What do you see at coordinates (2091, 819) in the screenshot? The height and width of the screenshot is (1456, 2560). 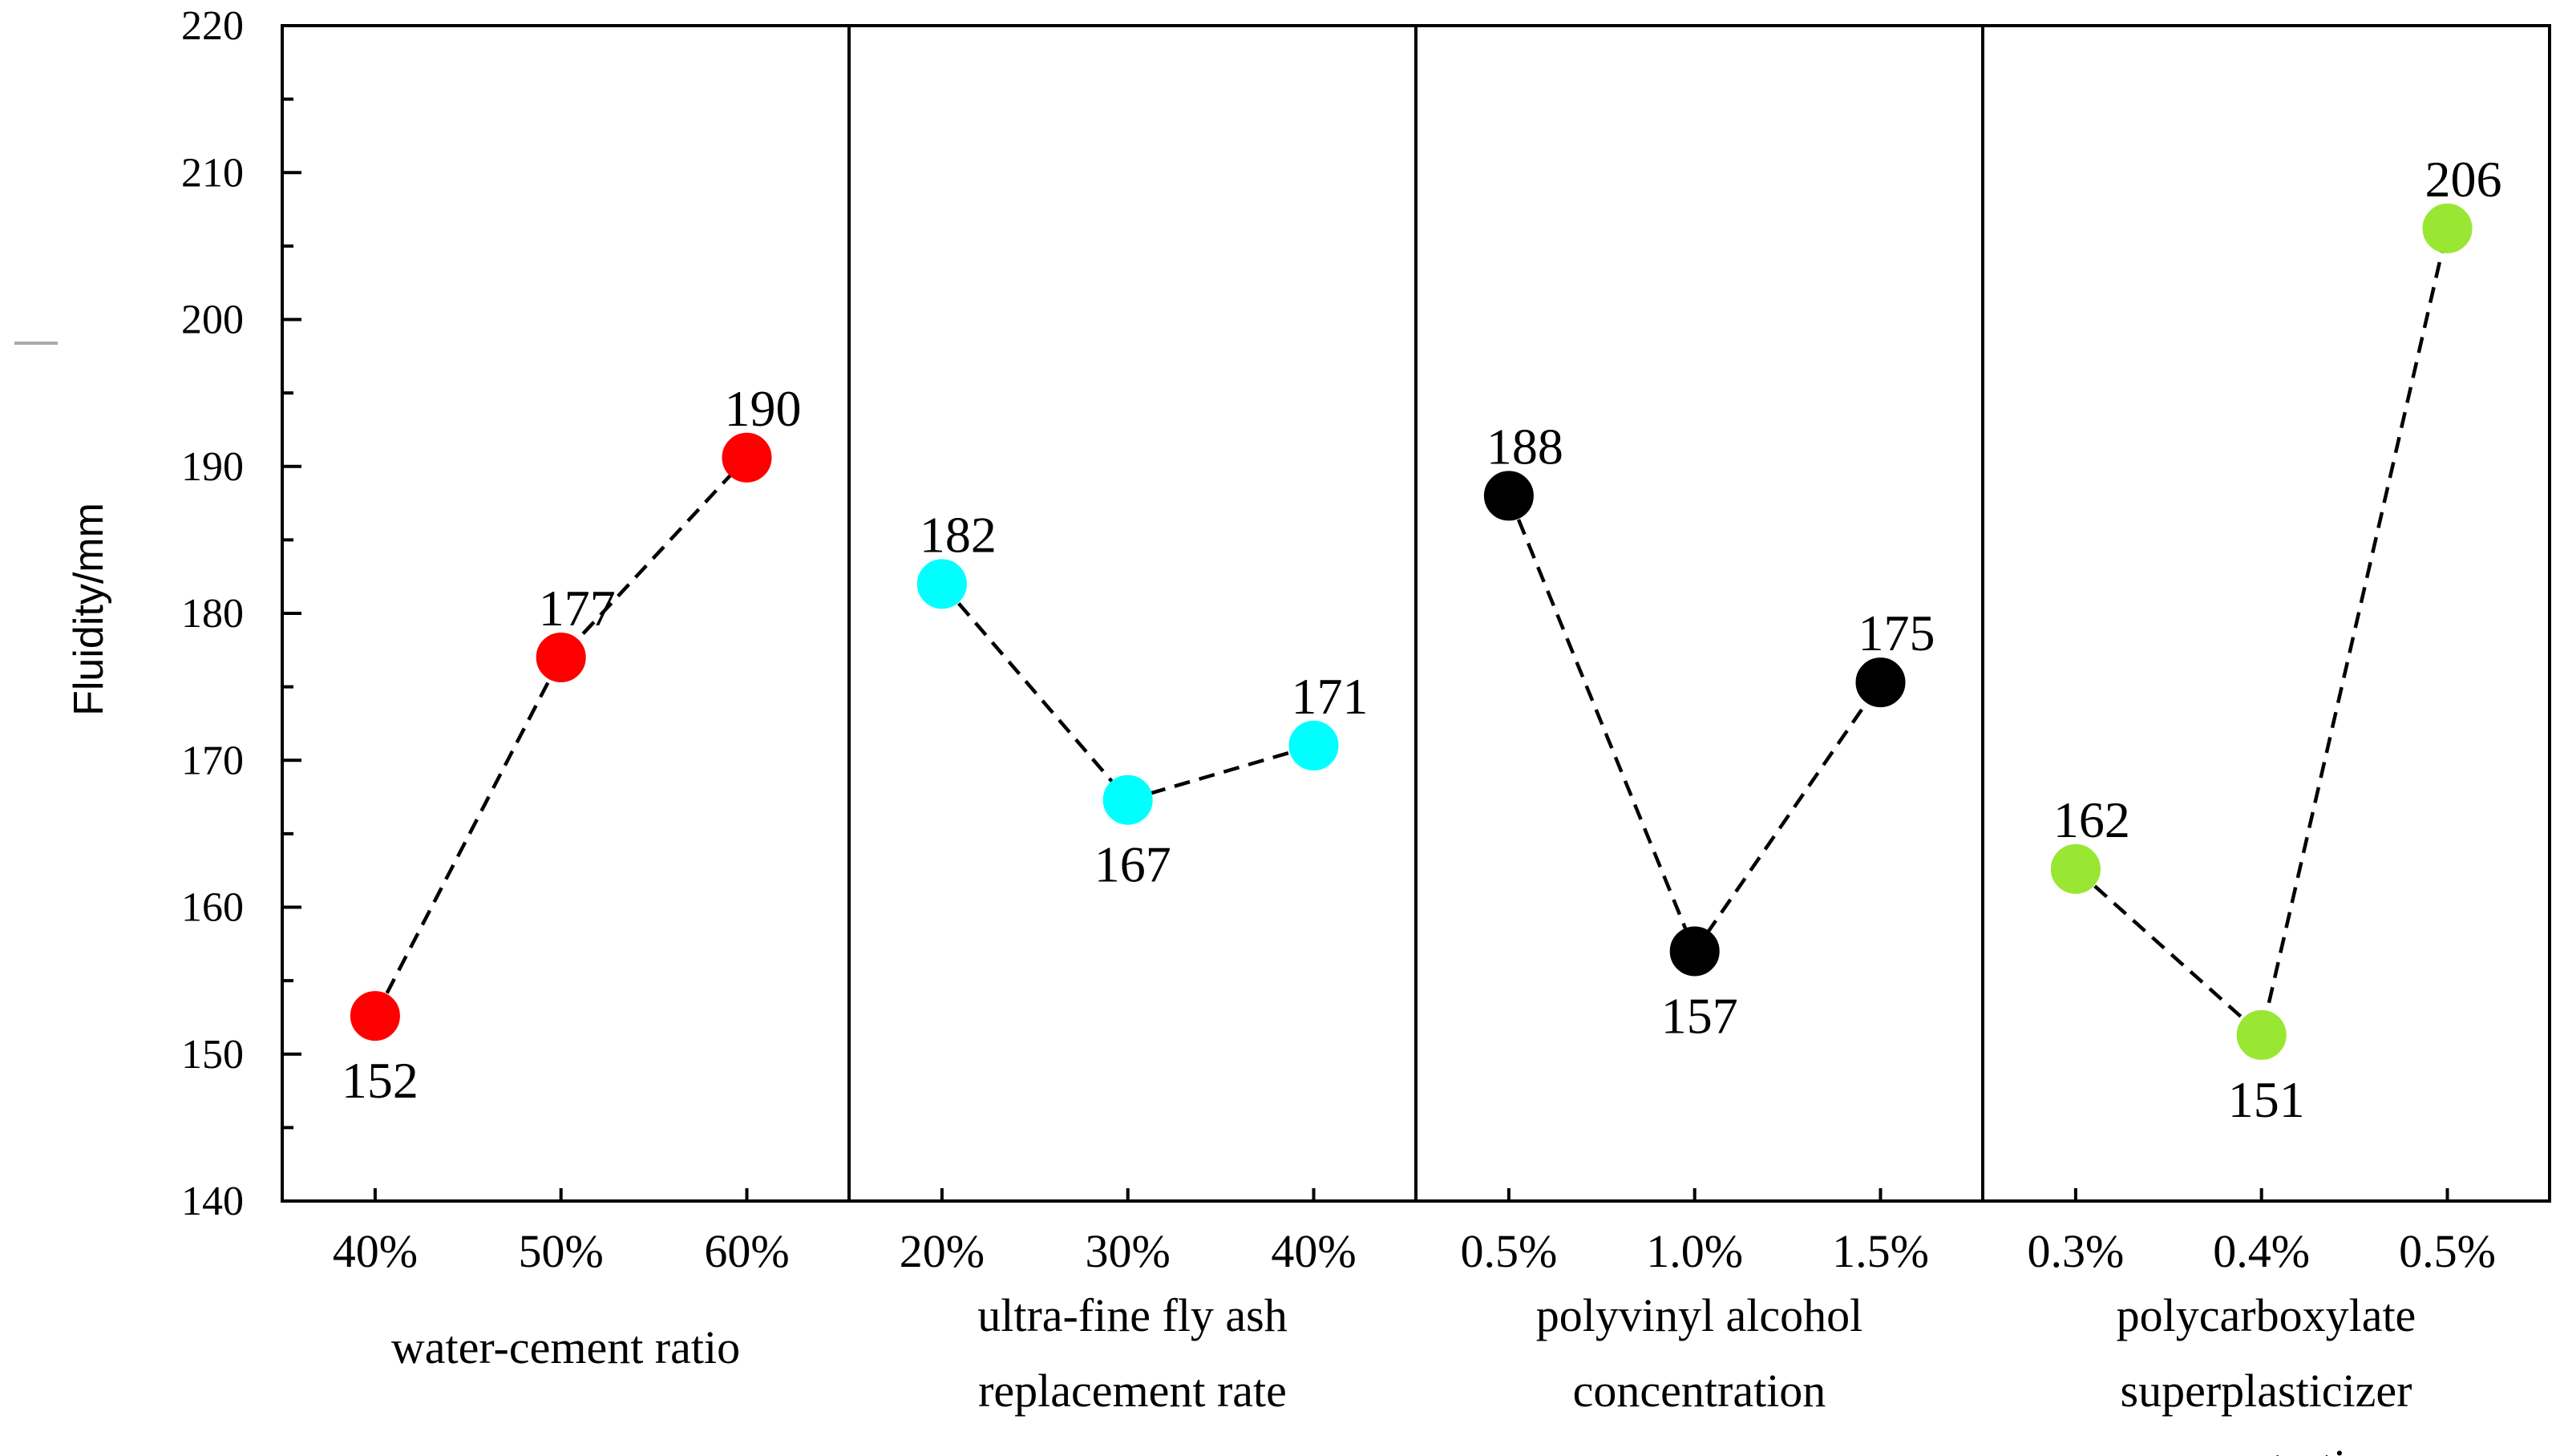 I see `data-label: 162` at bounding box center [2091, 819].